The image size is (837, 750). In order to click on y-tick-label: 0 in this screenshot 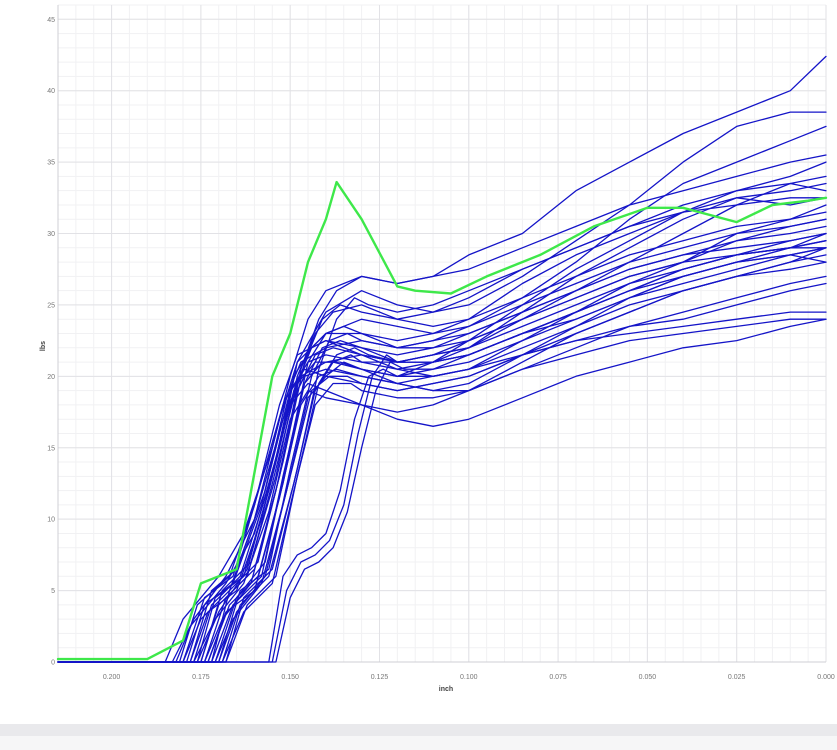, I will do `click(53, 663)`.